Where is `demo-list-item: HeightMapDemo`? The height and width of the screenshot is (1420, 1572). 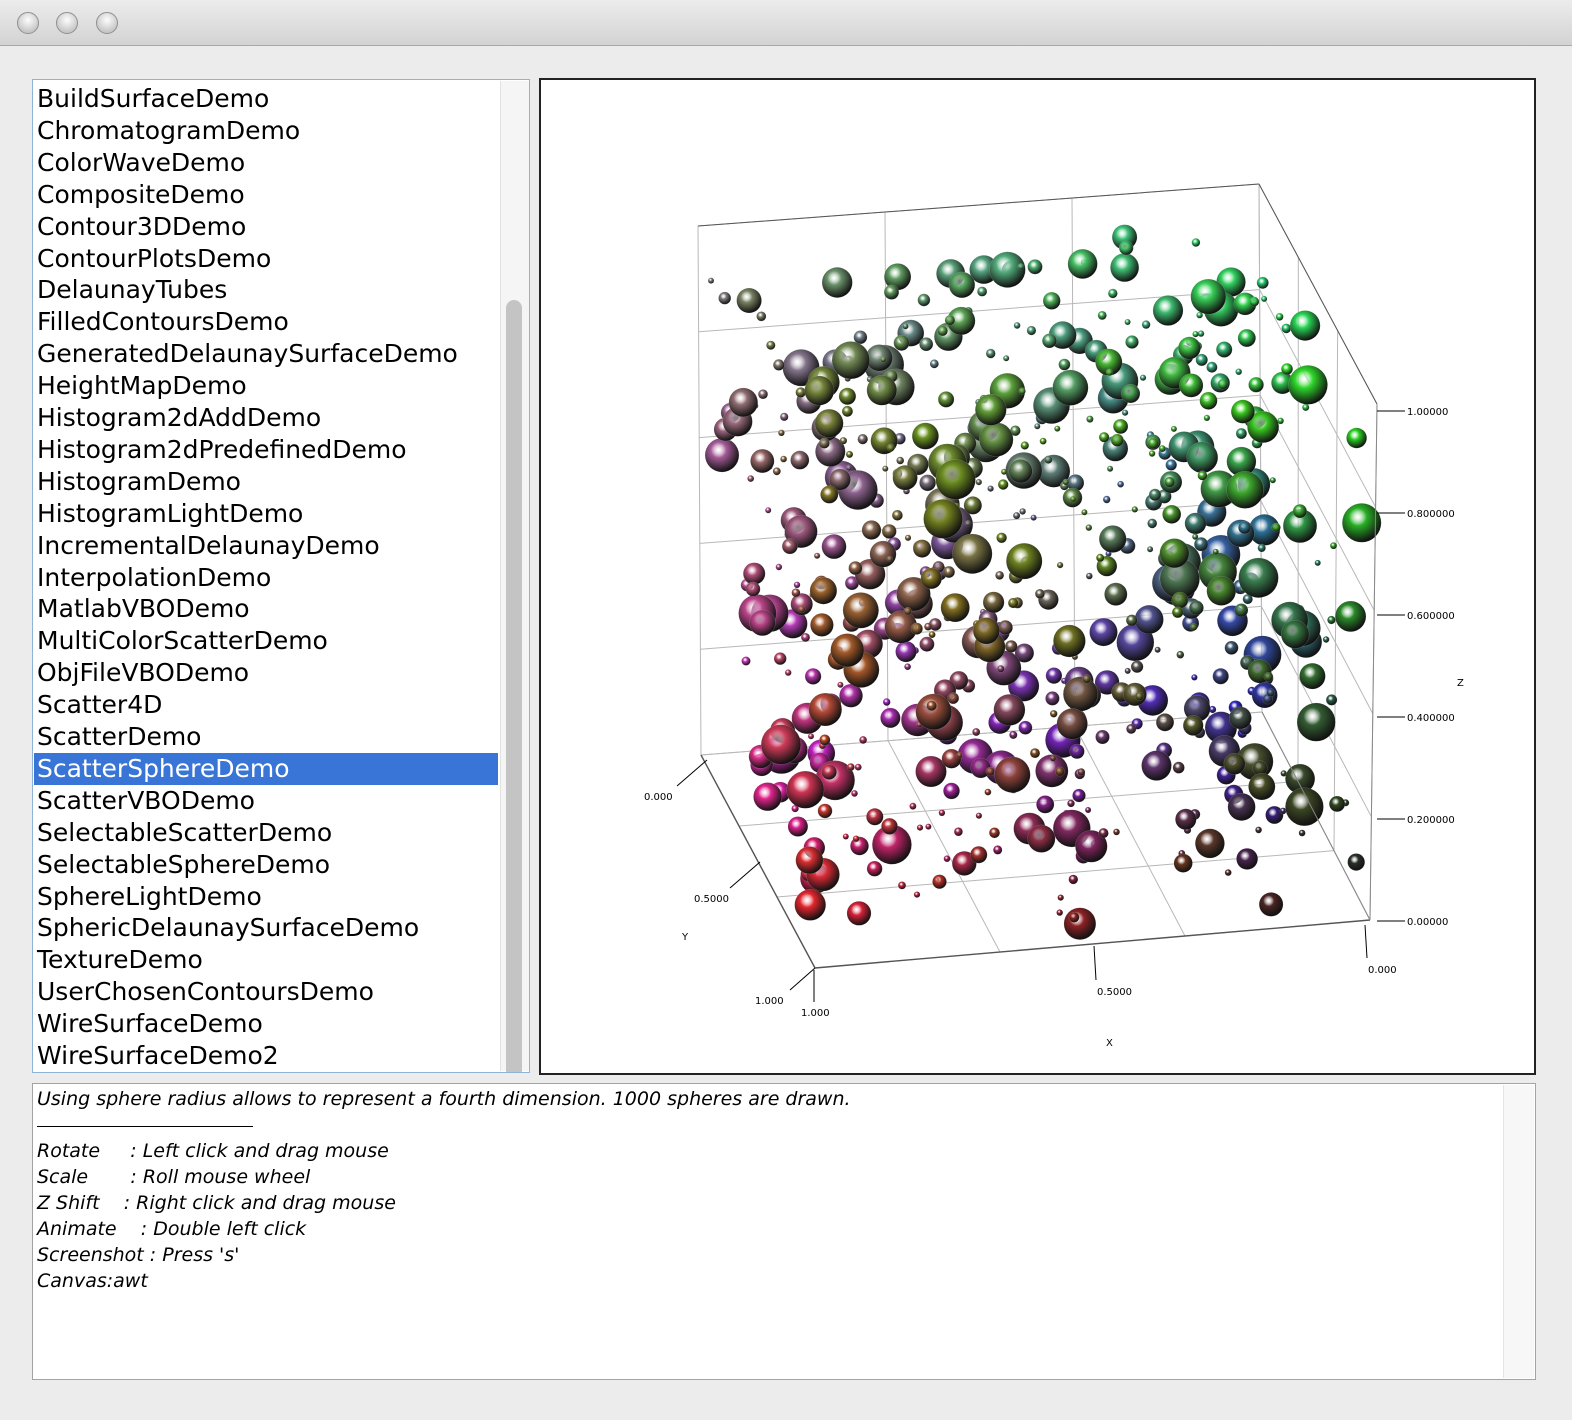 demo-list-item: HeightMapDemo is located at coordinates (142, 386).